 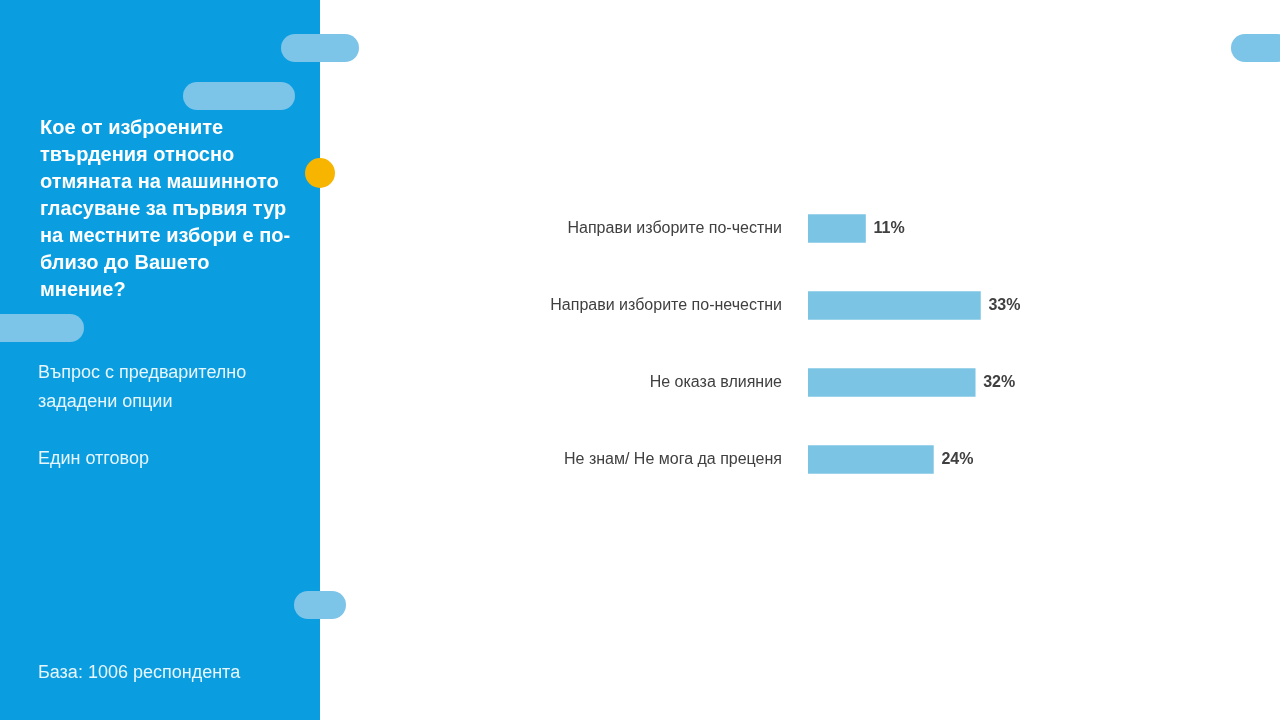 I want to click on data-label: 32%, so click(x=999, y=381).